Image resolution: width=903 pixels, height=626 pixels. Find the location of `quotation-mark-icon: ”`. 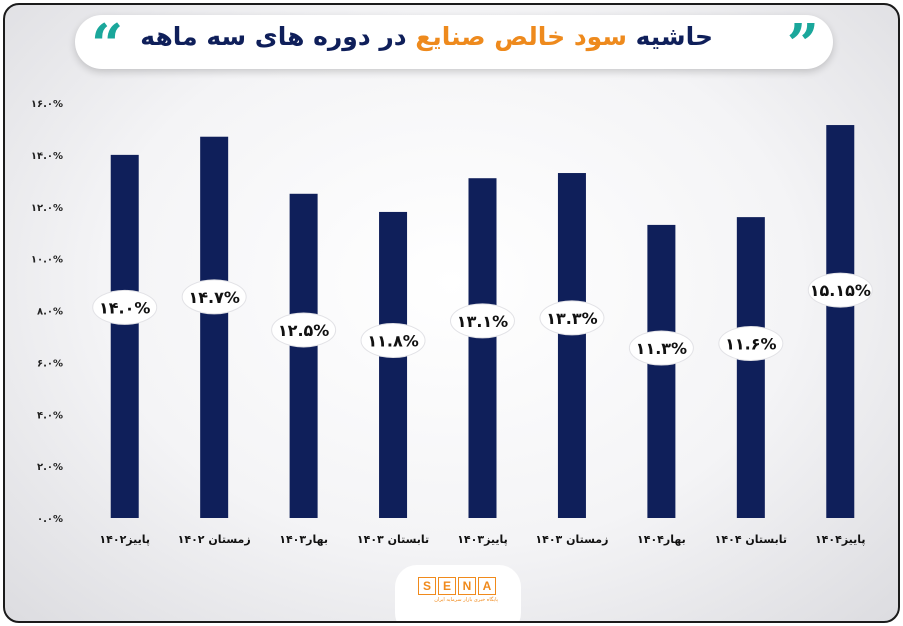

quotation-mark-icon: ” is located at coordinates (802, 45).